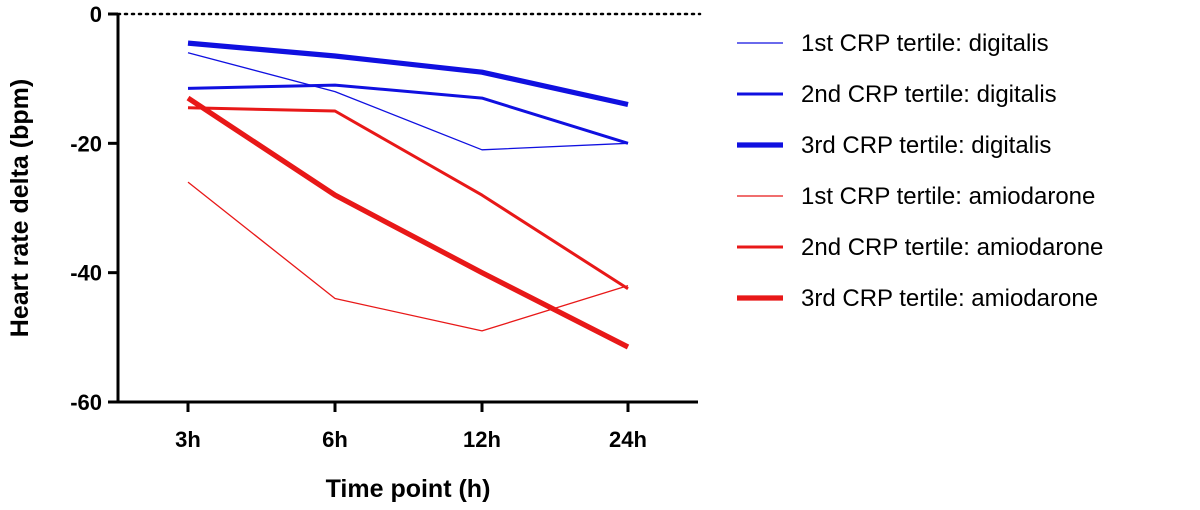 Image resolution: width=1200 pixels, height=510 pixels. Describe the element at coordinates (948, 196) in the screenshot. I see `legend-label-4: 1st CRP tertile: amiodarone` at that location.